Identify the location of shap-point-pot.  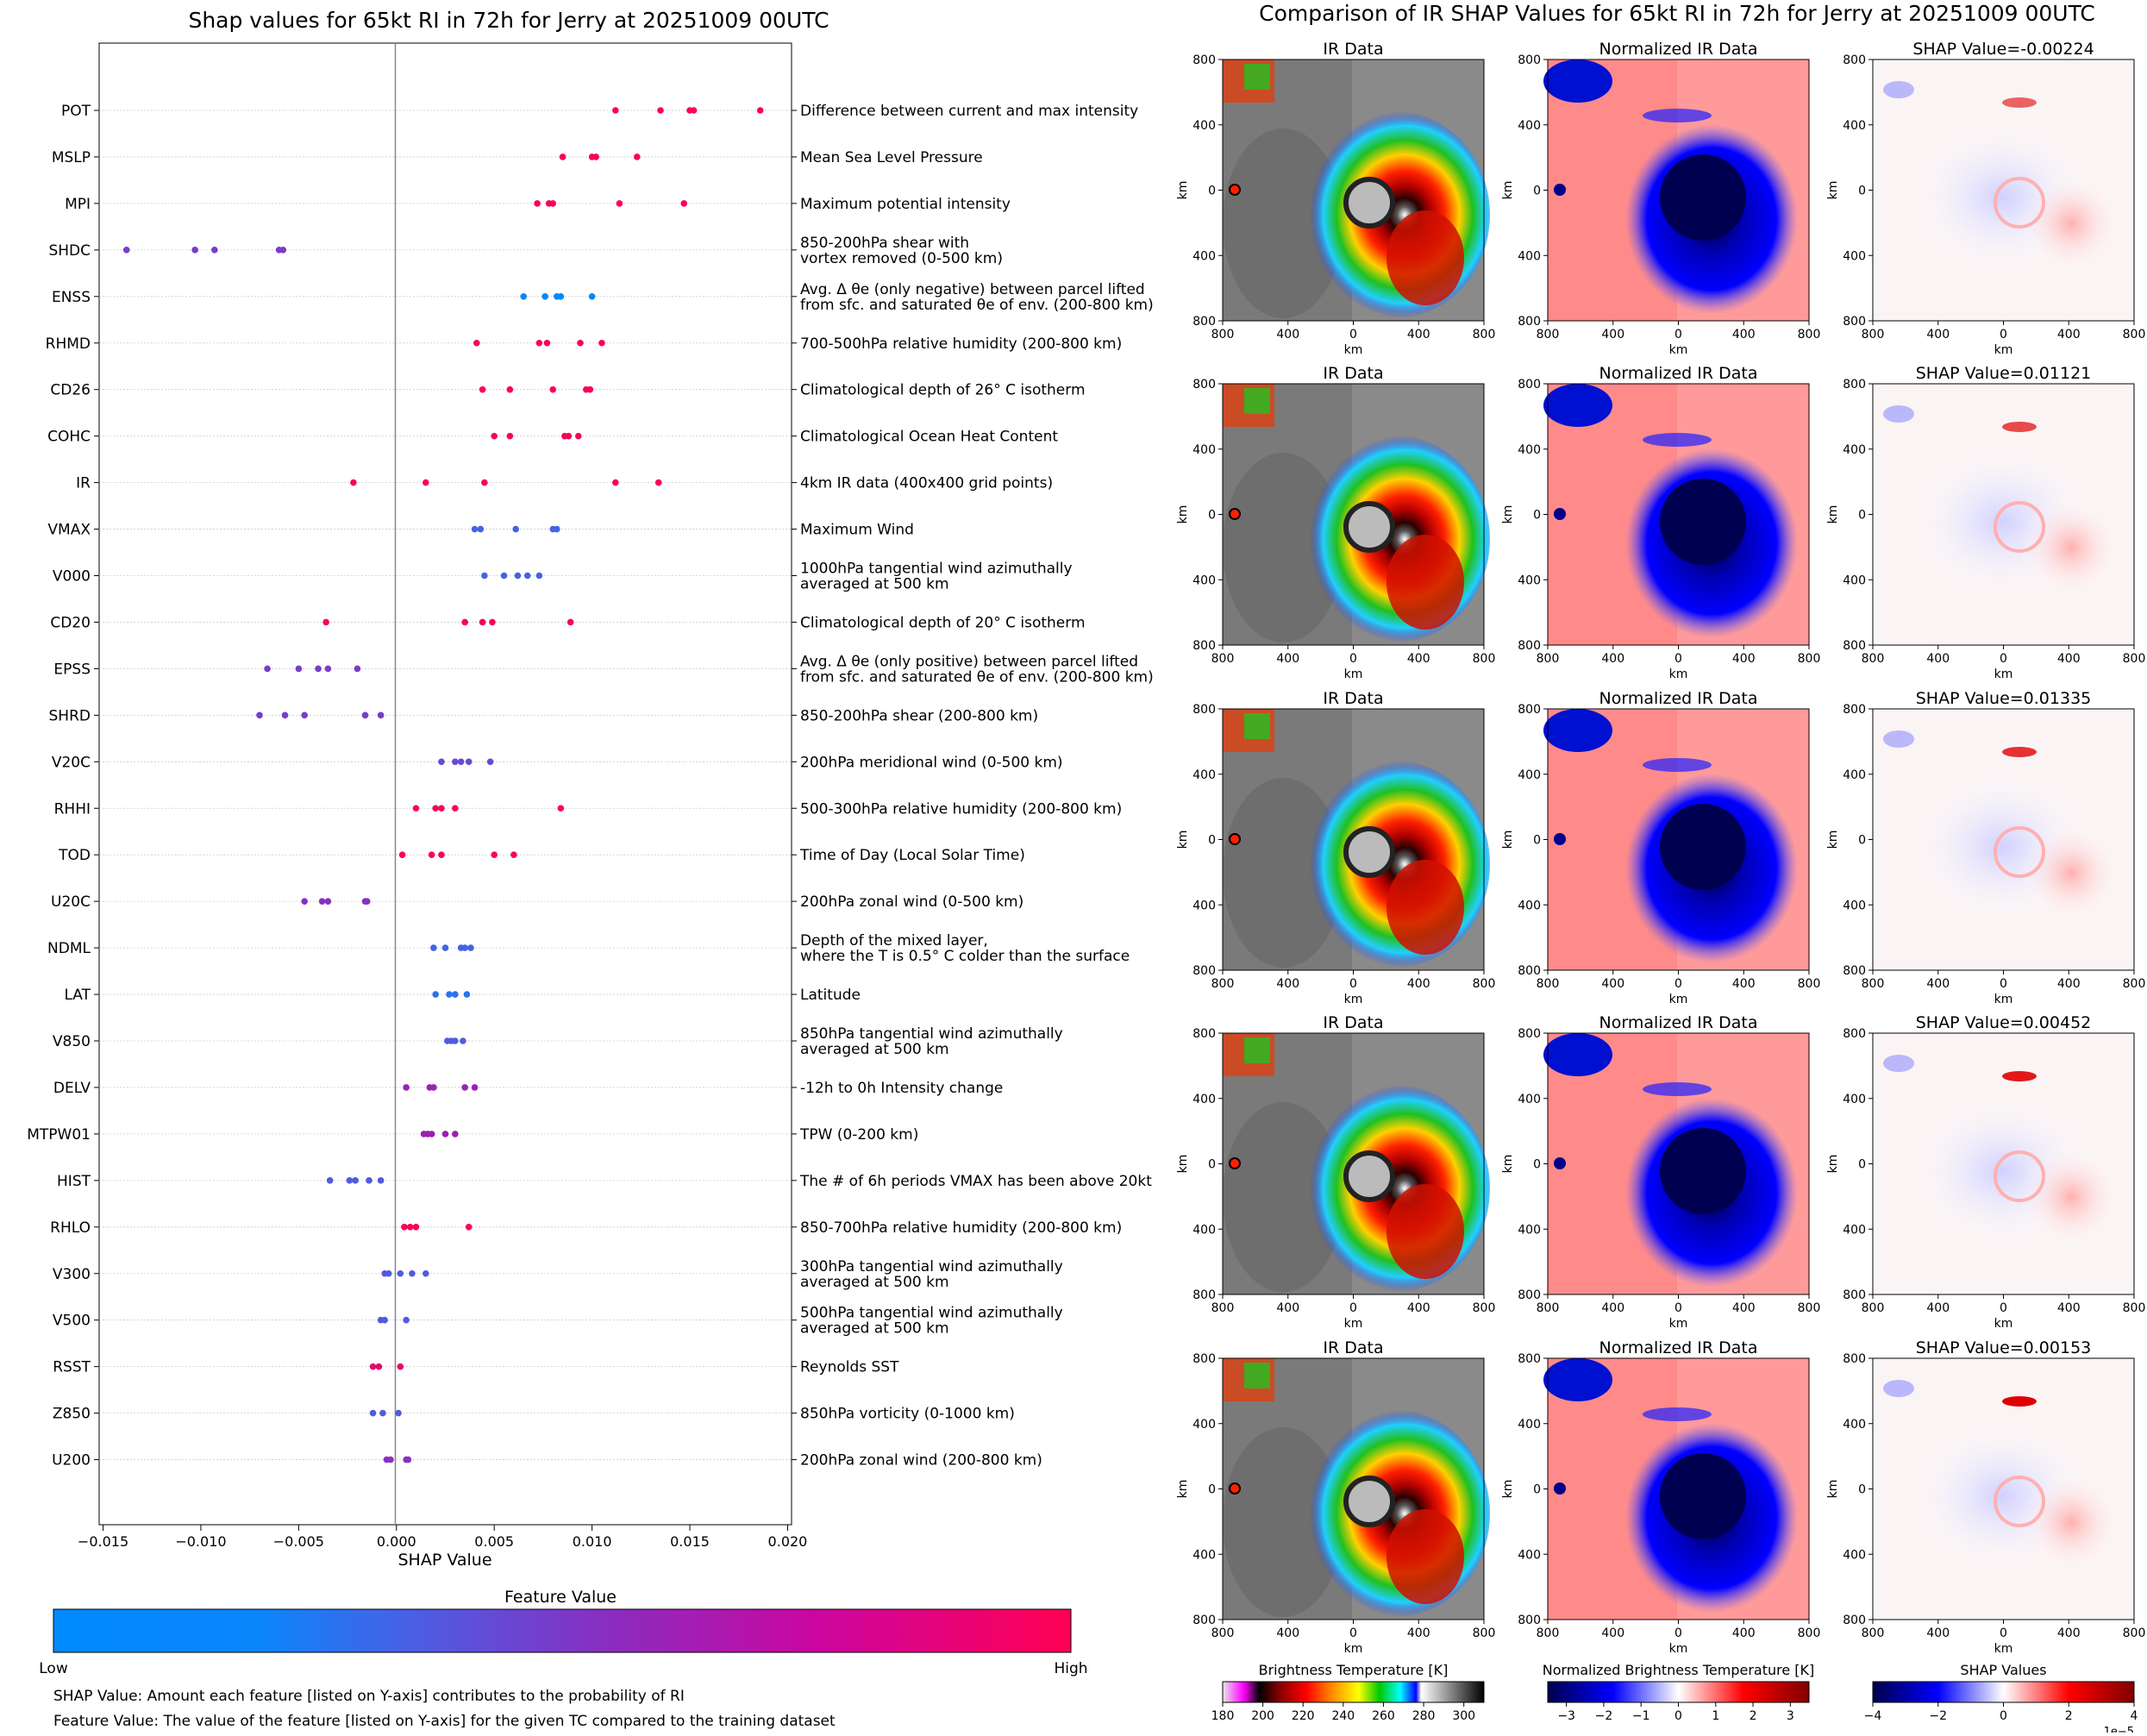
(760, 110).